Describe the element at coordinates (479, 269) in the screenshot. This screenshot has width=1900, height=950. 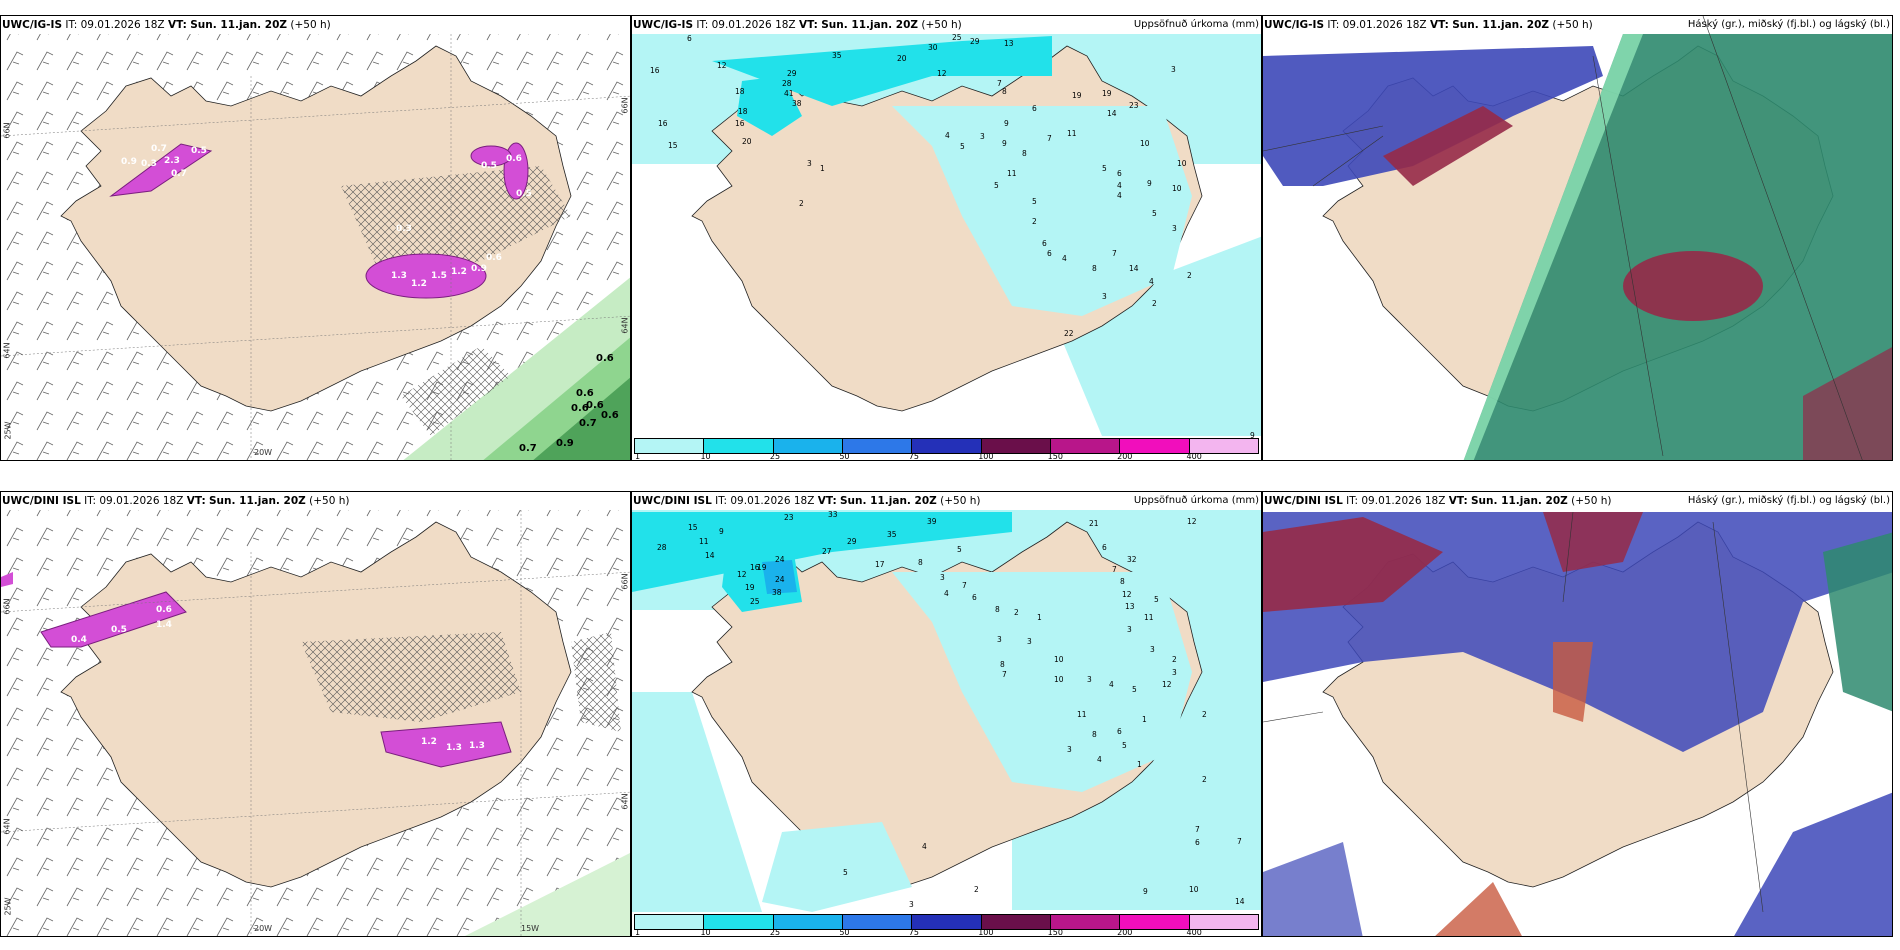
I see `snow-label: 0.9` at that location.